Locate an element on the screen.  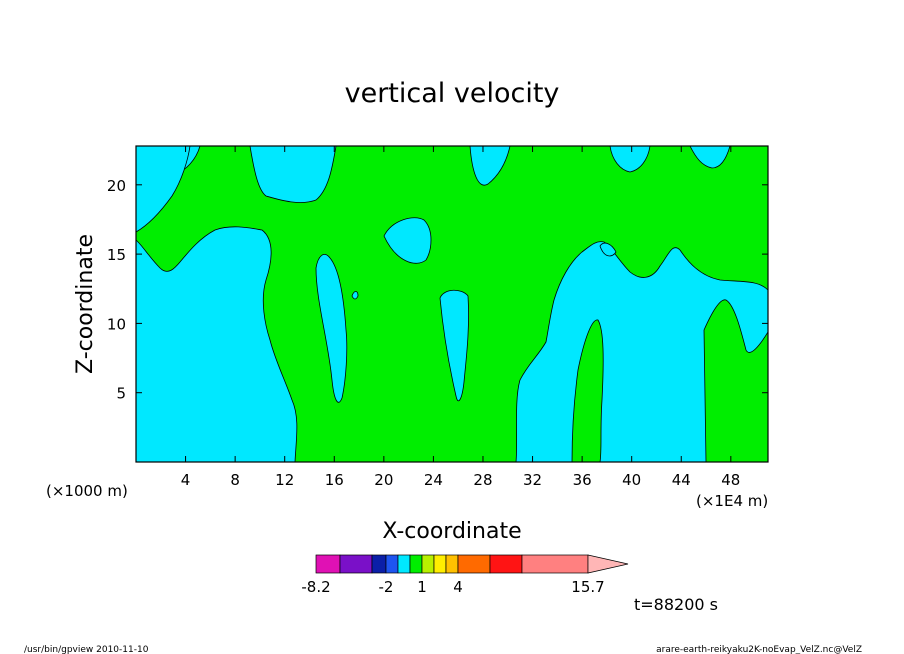
y-tick-label: 10 is located at coordinates (116, 324).